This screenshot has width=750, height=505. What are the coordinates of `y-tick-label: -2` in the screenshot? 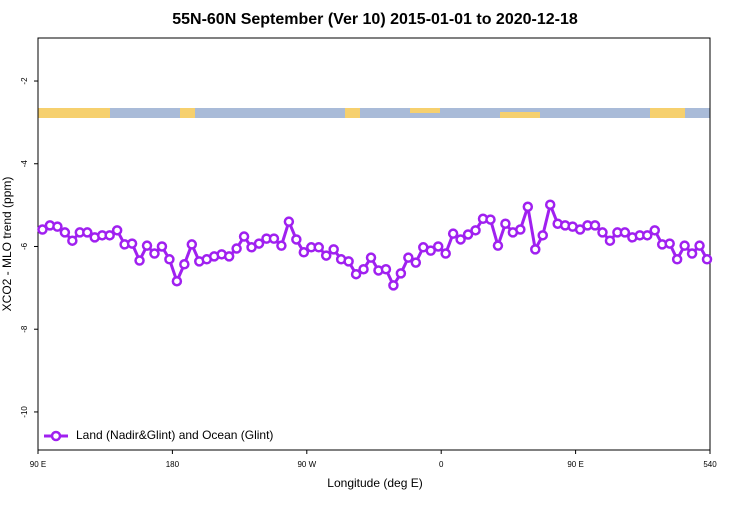 It's located at (24, 81).